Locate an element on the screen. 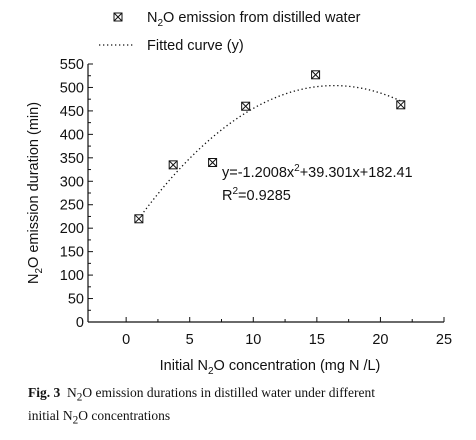  y-tick-label: 200 is located at coordinates (72, 229).